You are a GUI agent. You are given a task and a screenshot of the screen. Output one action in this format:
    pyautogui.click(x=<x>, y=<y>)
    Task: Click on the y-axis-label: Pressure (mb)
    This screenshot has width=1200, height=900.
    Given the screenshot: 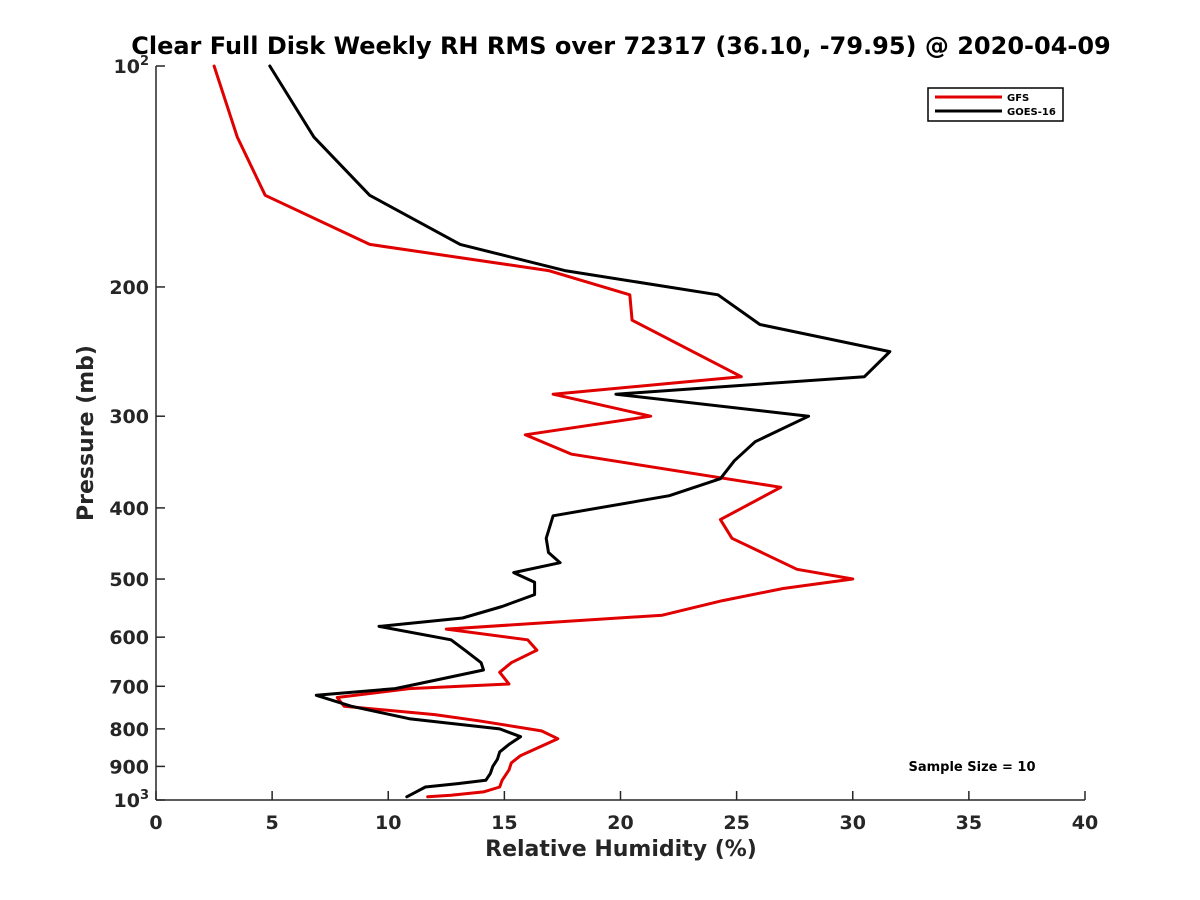 What is the action you would take?
    pyautogui.click(x=86, y=433)
    